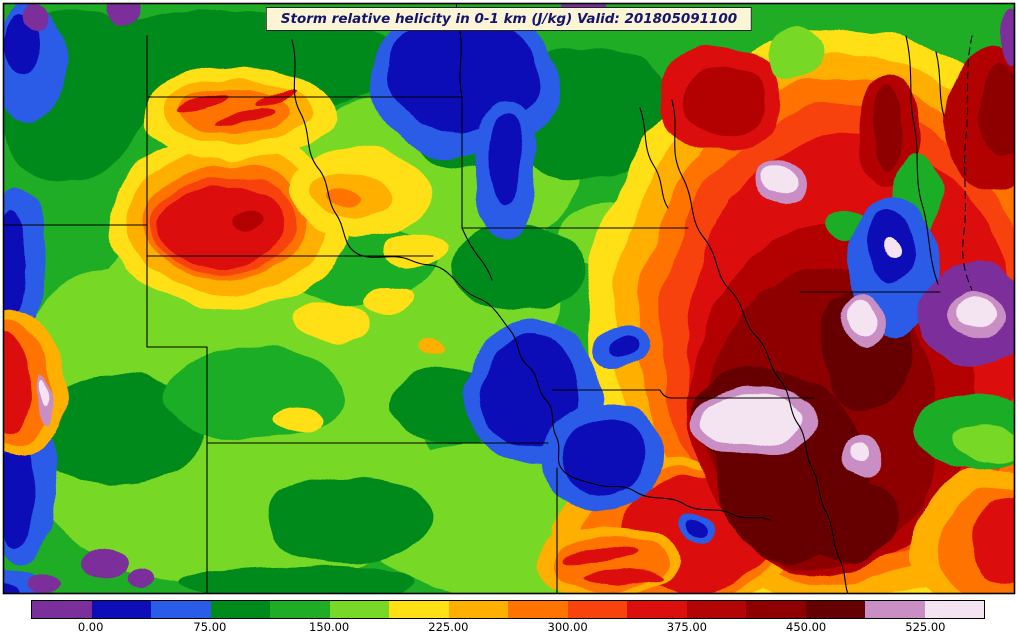 Image resolution: width=1018 pixels, height=634 pixels. Describe the element at coordinates (686, 627) in the screenshot. I see `colorbar-tick-label: 375.00` at that location.